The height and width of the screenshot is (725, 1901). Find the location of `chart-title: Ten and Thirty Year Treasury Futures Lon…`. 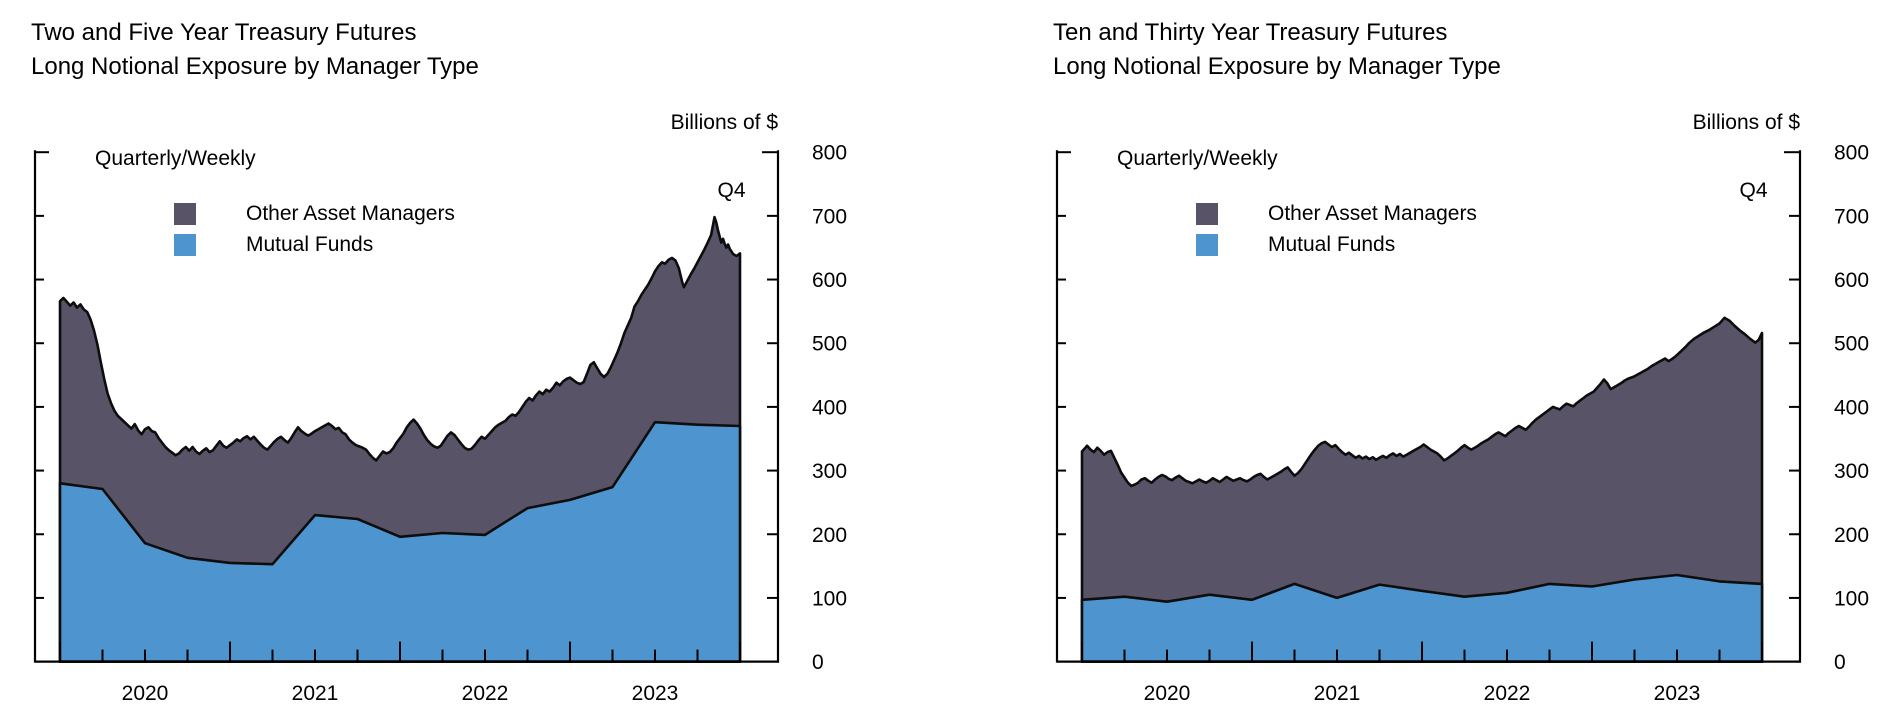

chart-title: Ten and Thirty Year Treasury Futures Lon… is located at coordinates (1277, 50).